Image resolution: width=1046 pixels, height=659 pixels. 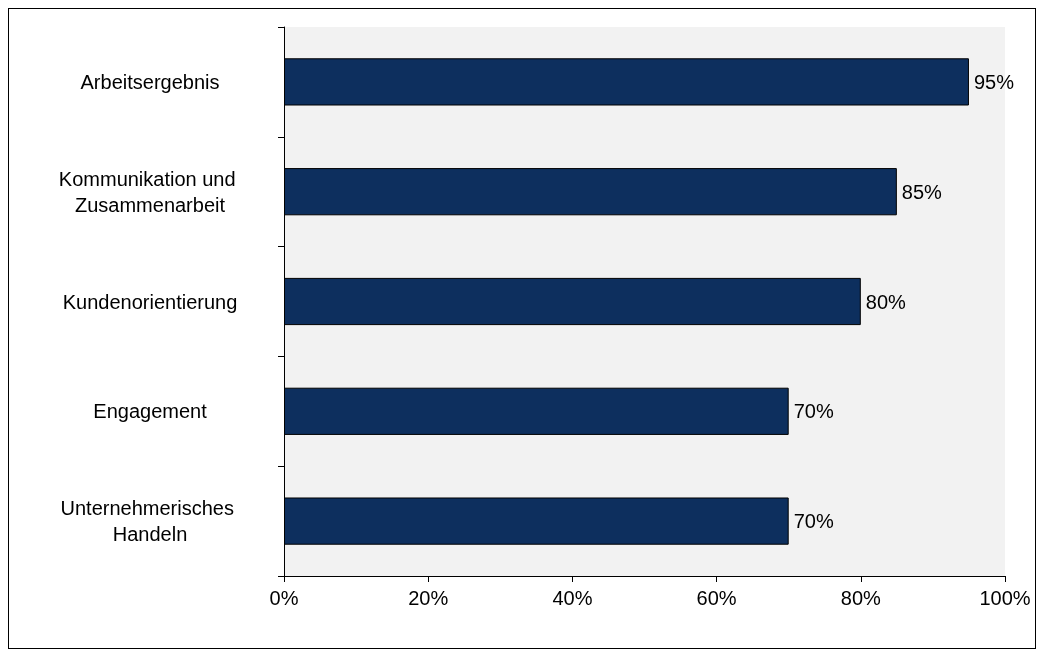 What do you see at coordinates (428, 598) in the screenshot?
I see `x-tick-label: 20%` at bounding box center [428, 598].